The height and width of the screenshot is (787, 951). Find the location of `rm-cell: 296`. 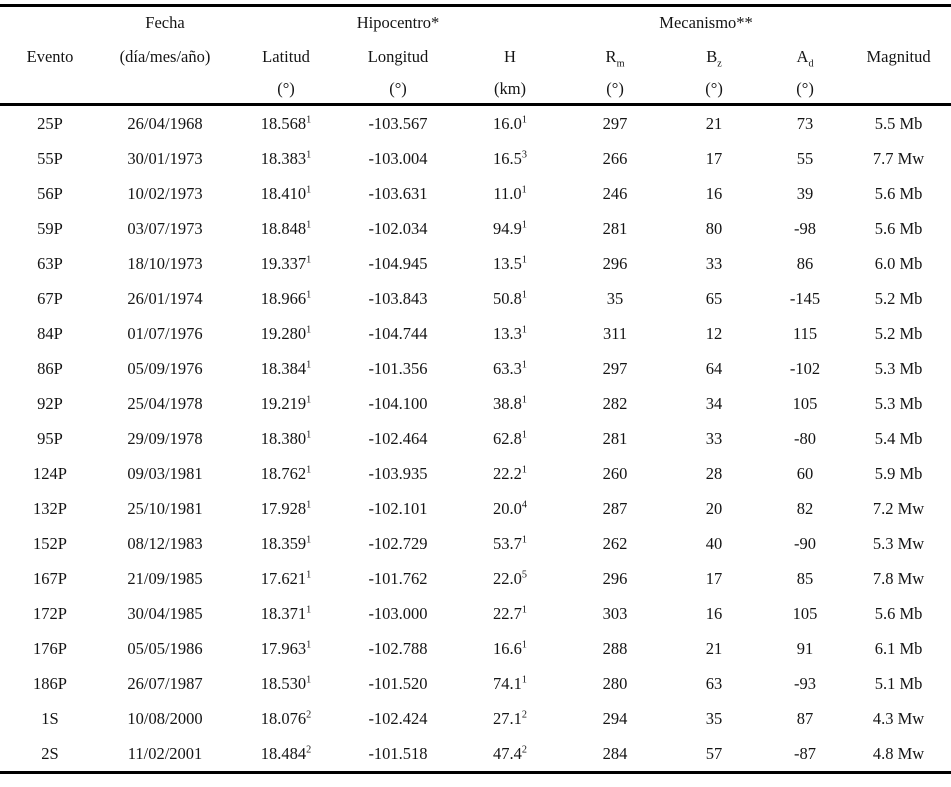

rm-cell: 296 is located at coordinates (615, 578).